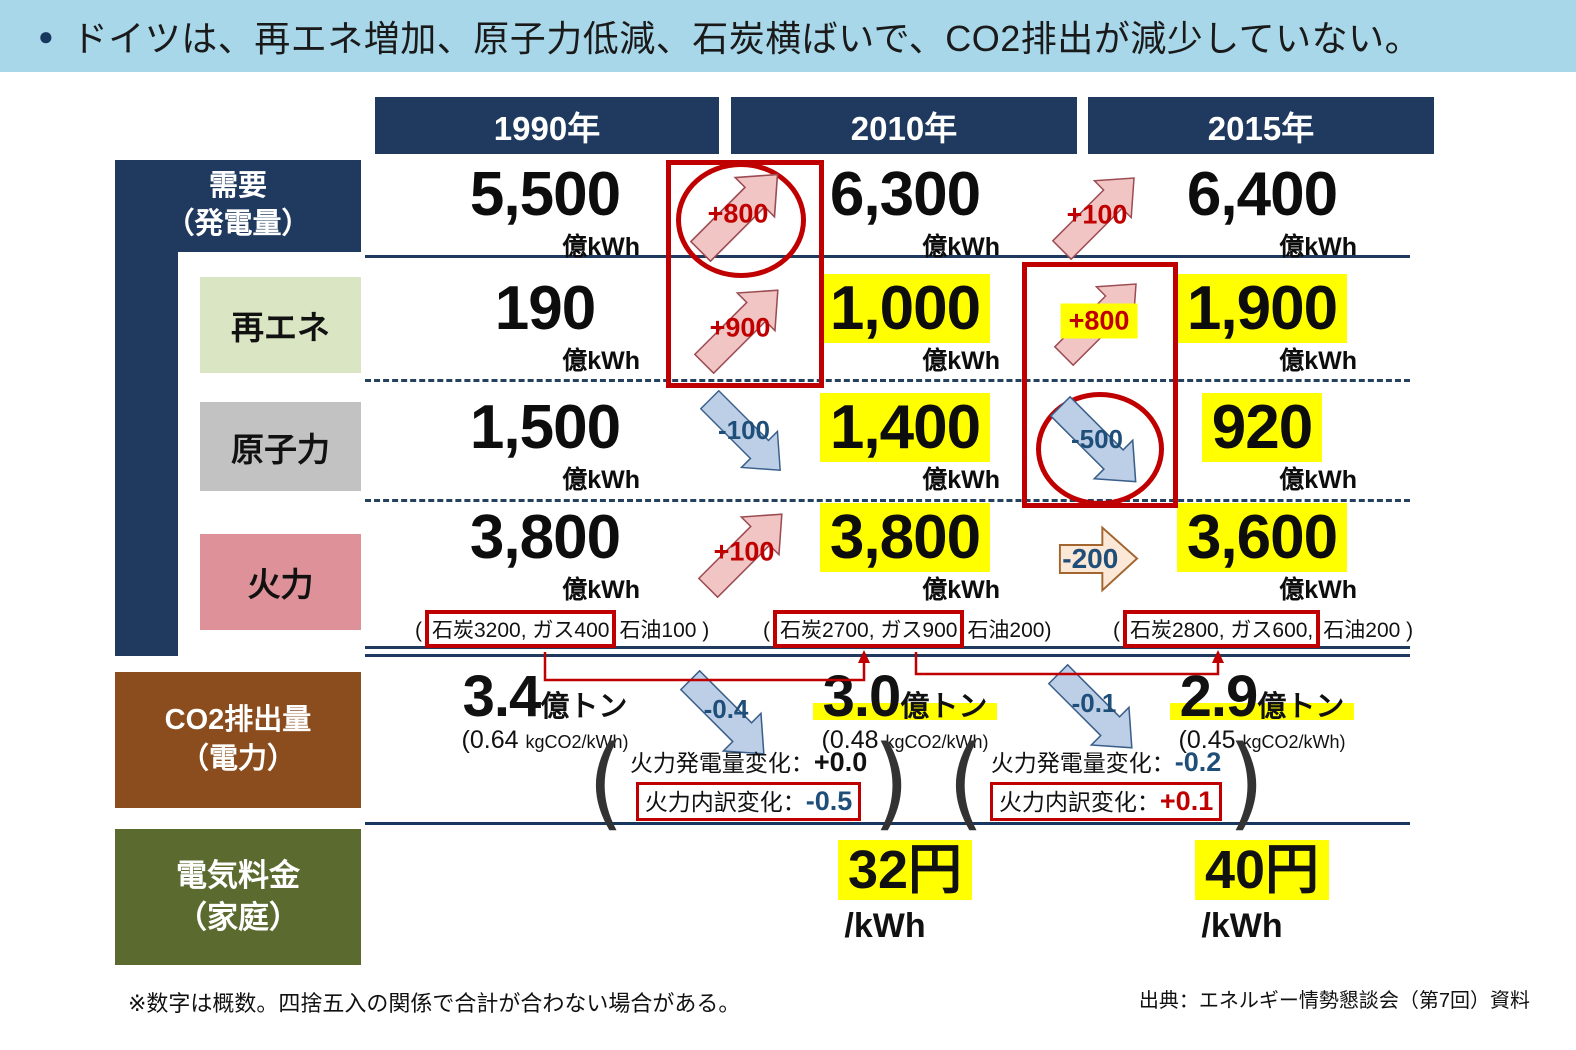 The height and width of the screenshot is (1050, 1576). Describe the element at coordinates (788, 36) in the screenshot. I see `banner: ● ドイツは、再エネ増加、原子力低減、石炭横ばいで、CO2排出が減少していない。` at that location.